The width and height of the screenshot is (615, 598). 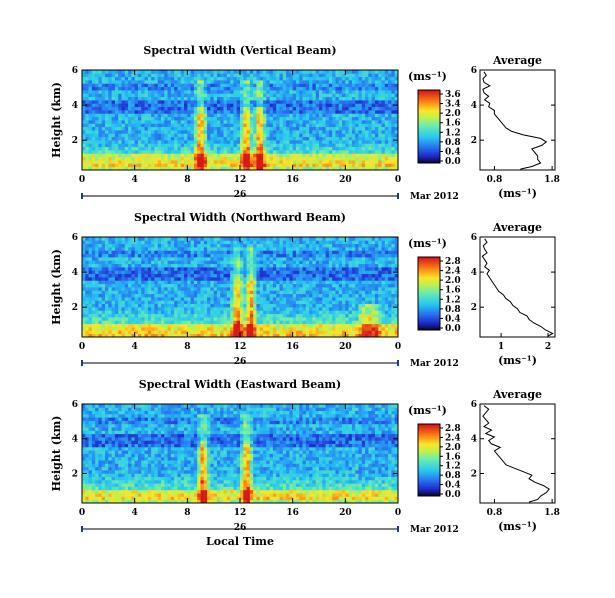 I want to click on colorbar-segment, so click(x=429, y=135).